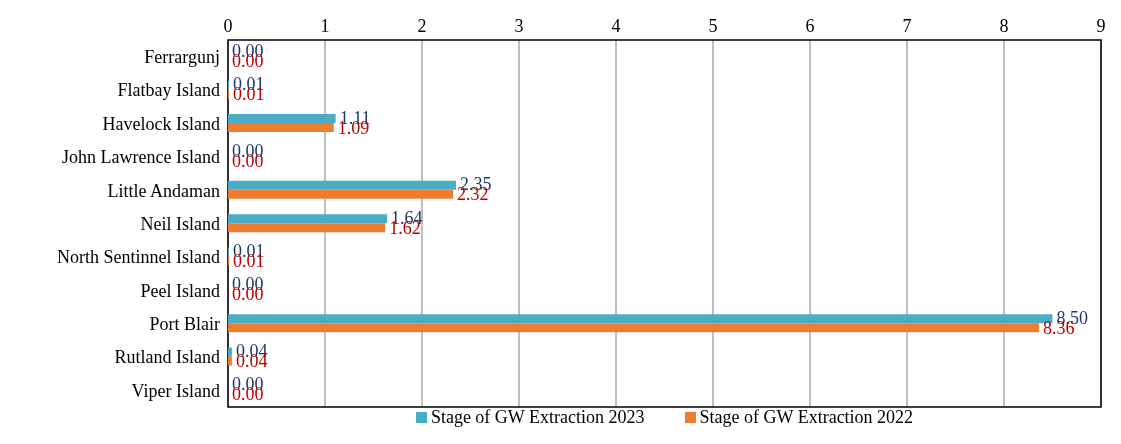  Describe the element at coordinates (537, 417) in the screenshot. I see `legend-label: Stage of GW Extraction 2023` at that location.